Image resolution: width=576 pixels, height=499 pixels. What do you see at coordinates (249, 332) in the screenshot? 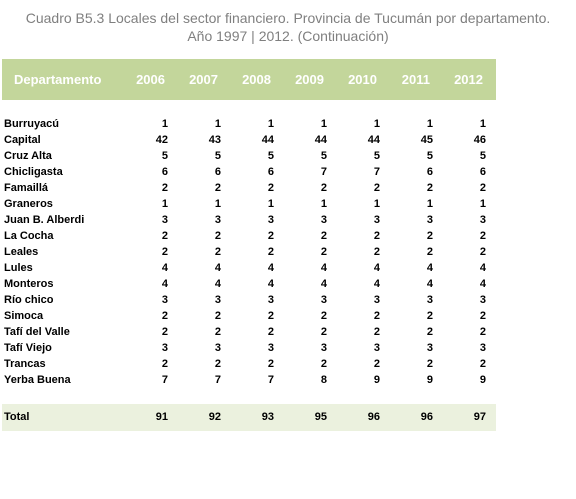
I see `table-row: Tafí del Valle 2 2 2 2 2 2 2` at bounding box center [249, 332].